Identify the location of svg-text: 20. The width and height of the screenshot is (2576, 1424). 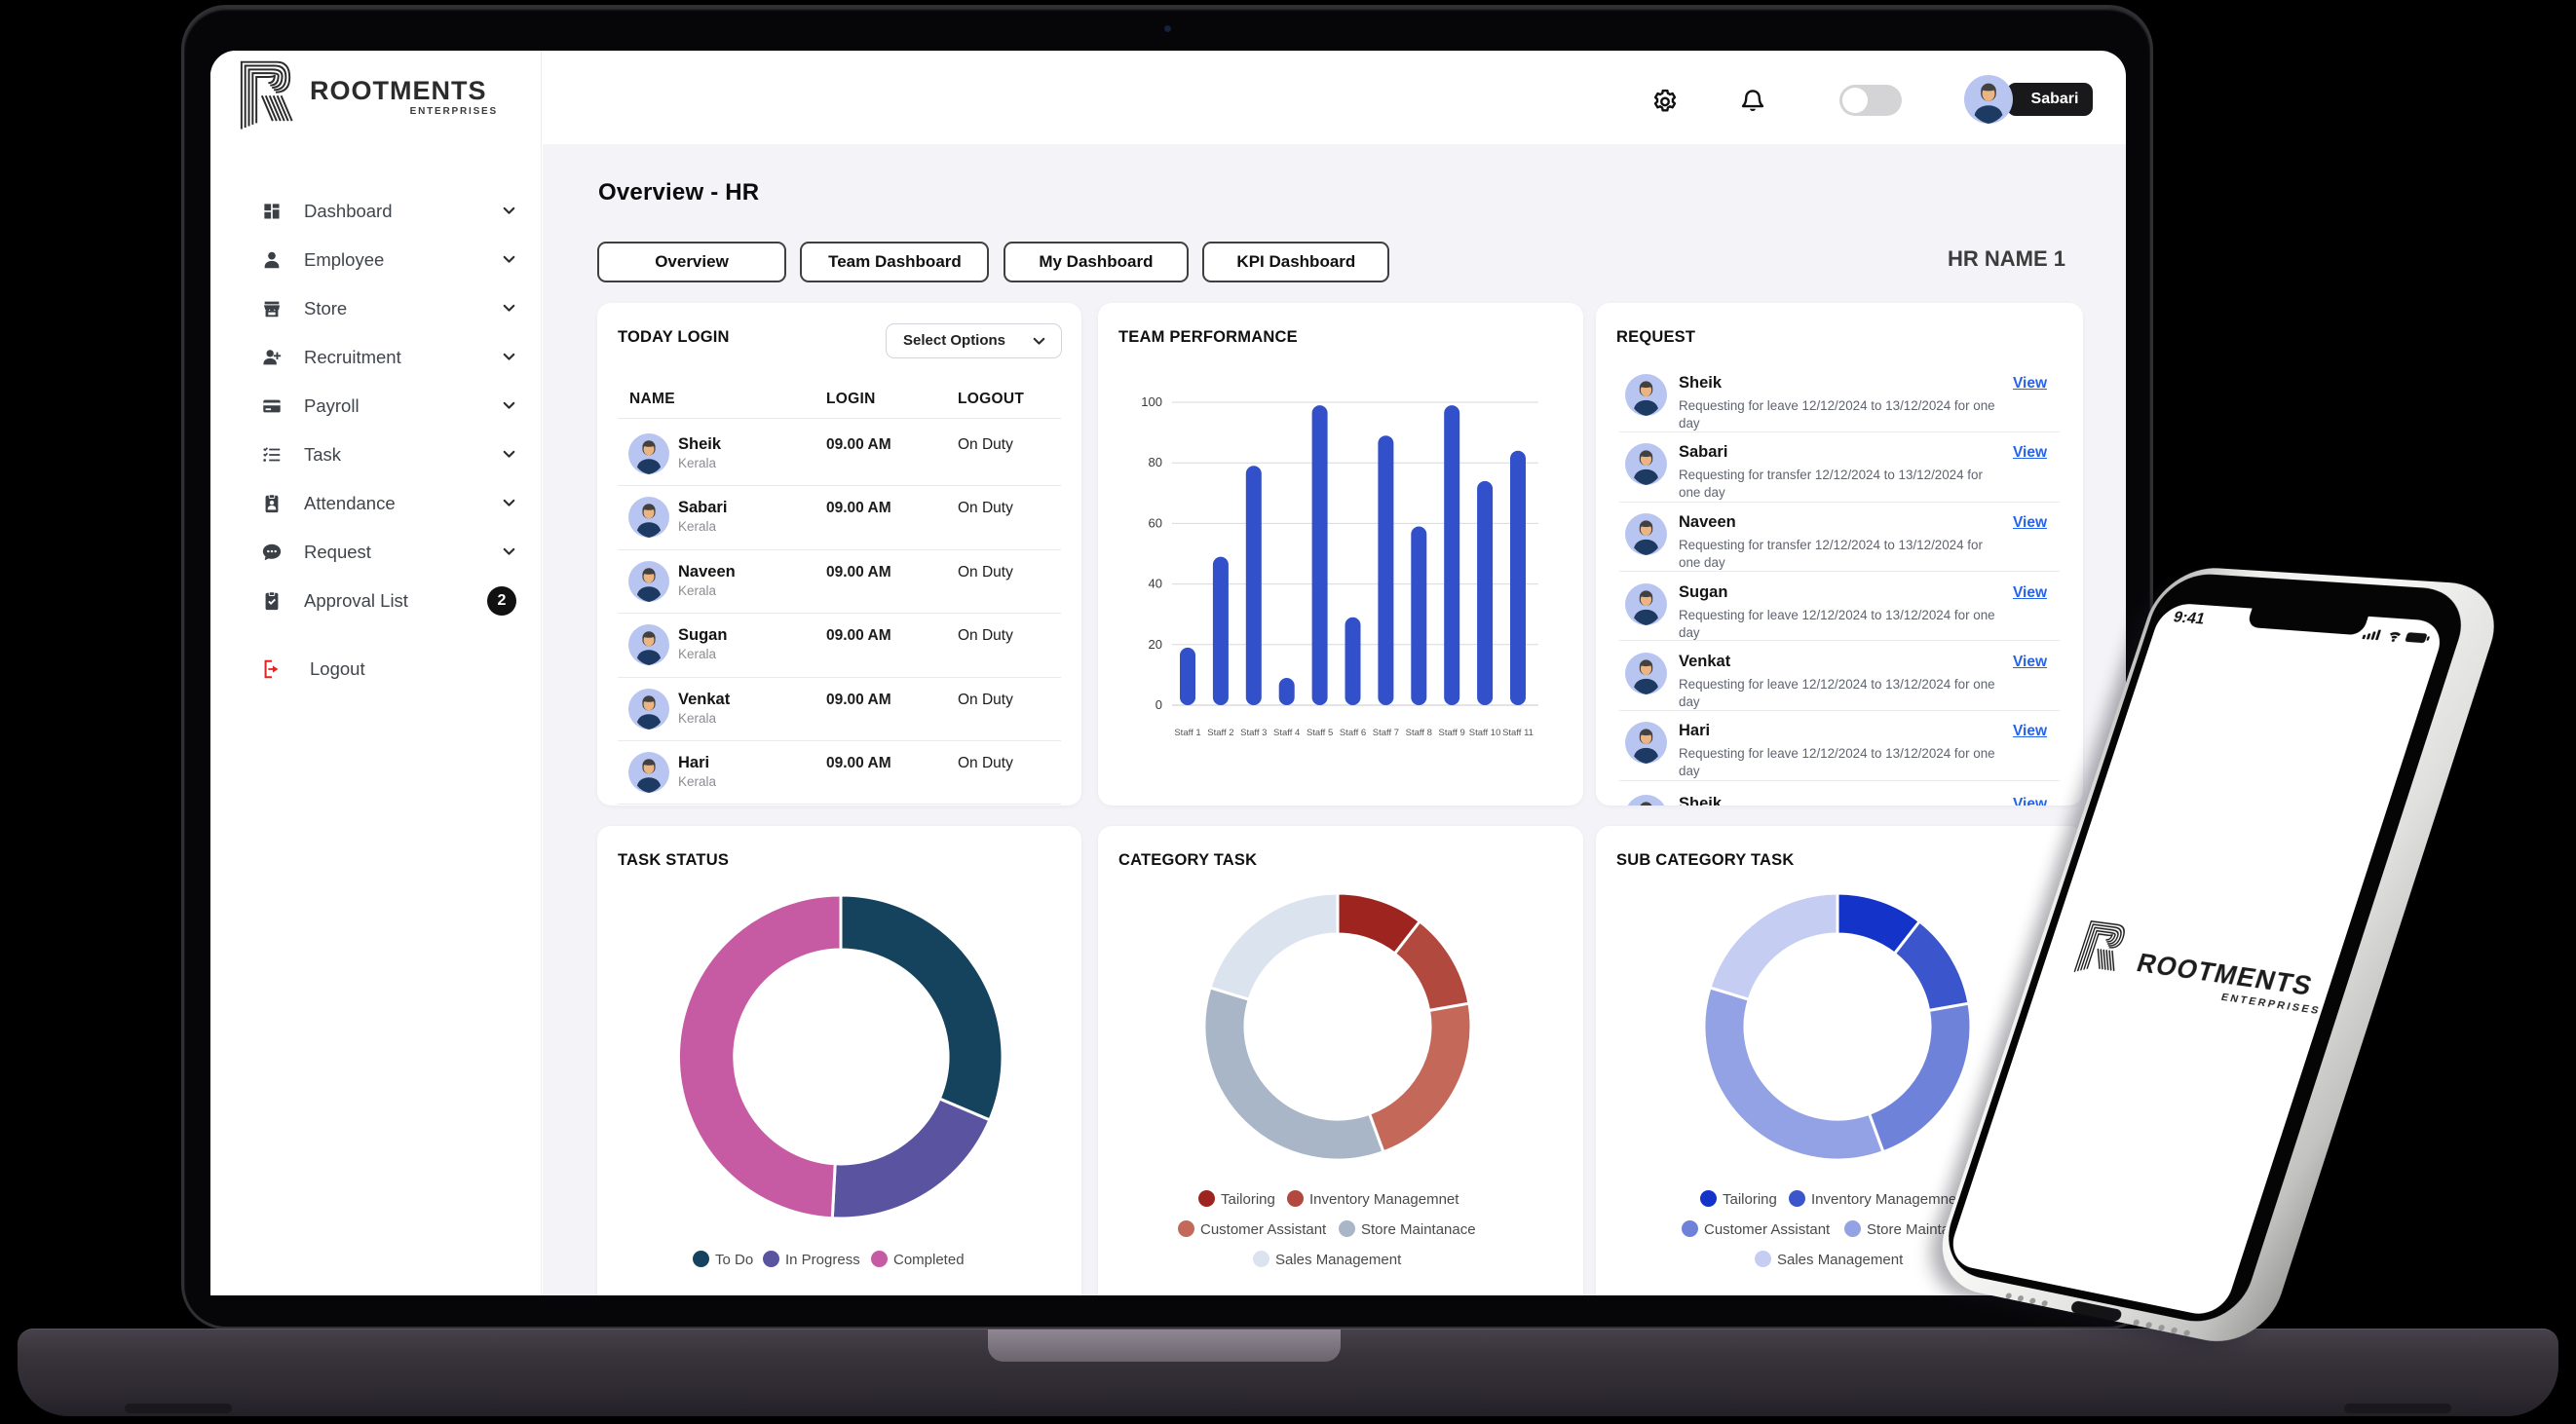
(1155, 644).